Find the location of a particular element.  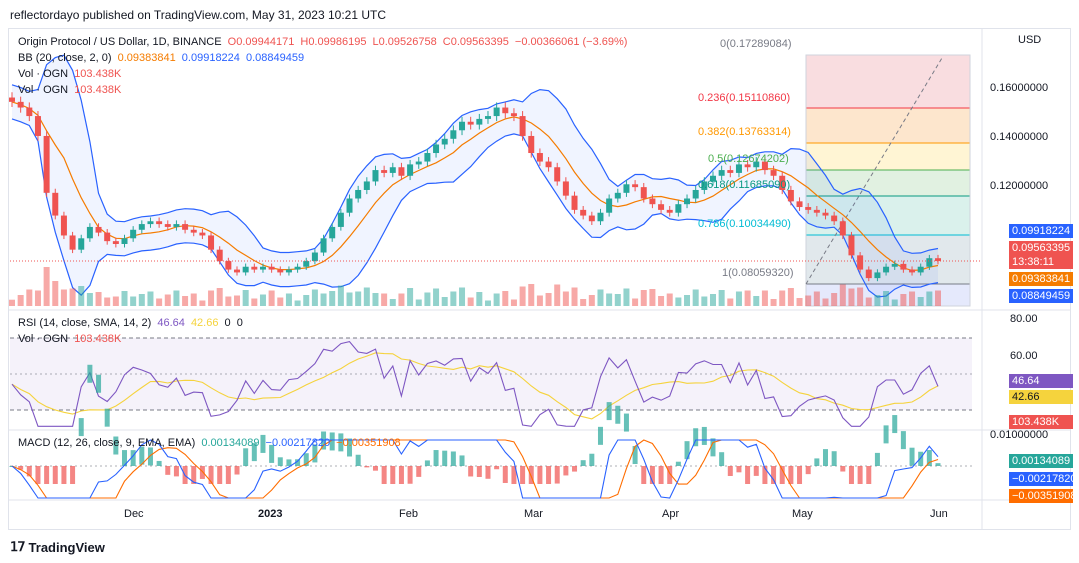

volume-value: 103.438K is located at coordinates (98, 339).